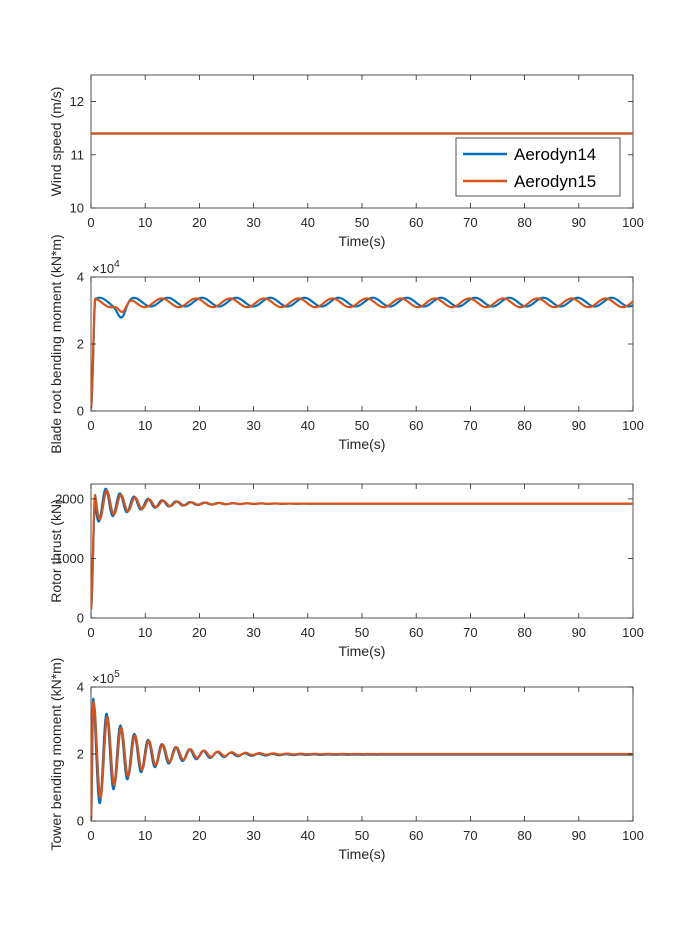  I want to click on plot-area-frame, so click(362, 344).